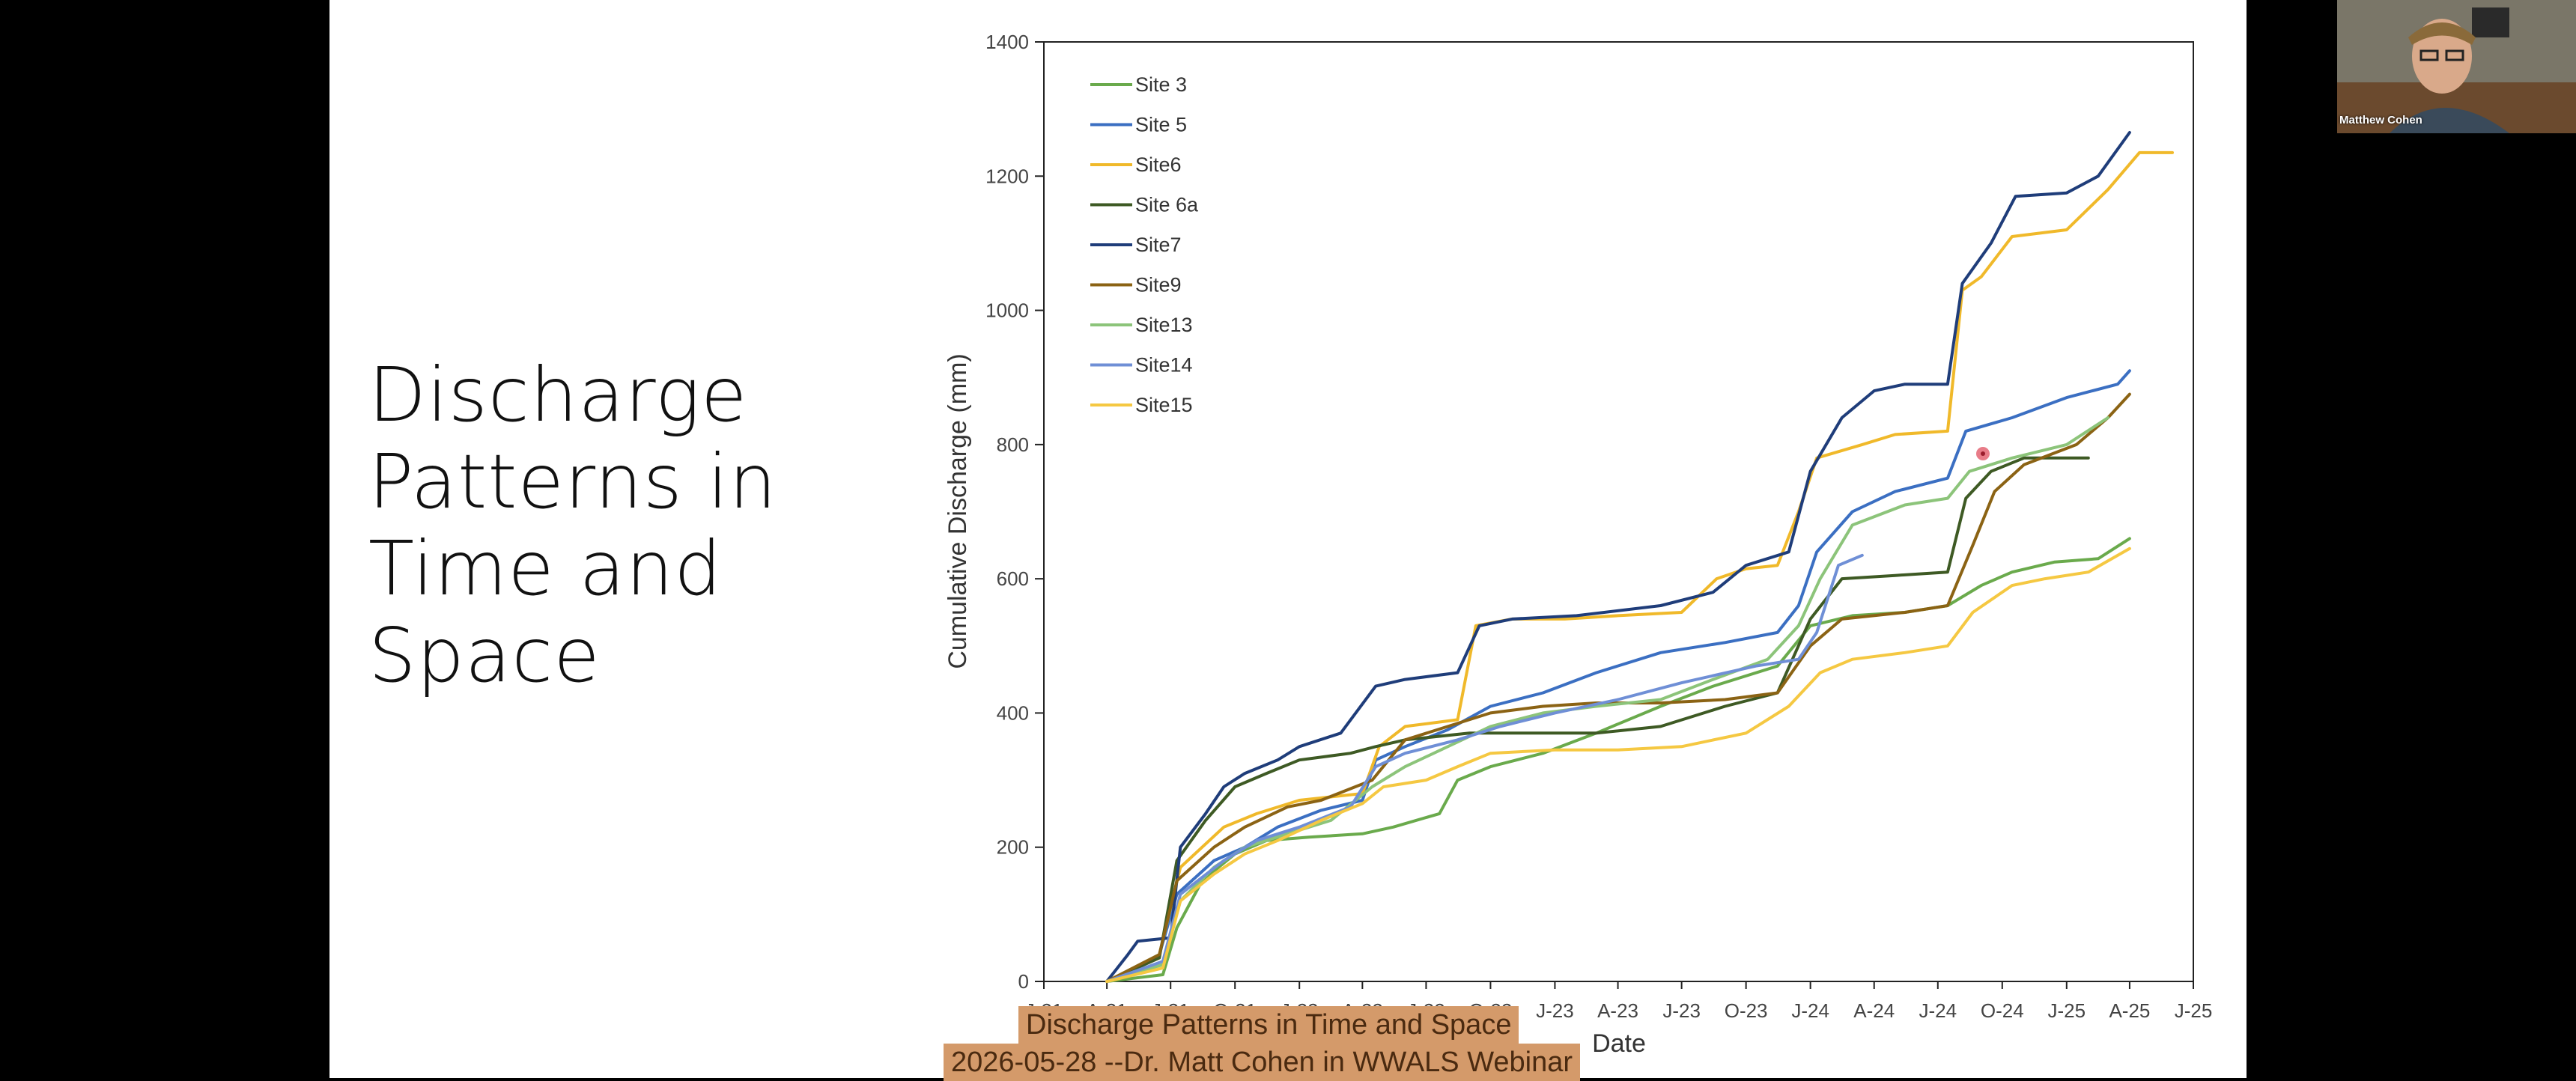 The width and height of the screenshot is (2576, 1081). Describe the element at coordinates (2380, 121) in the screenshot. I see `participant-name: Matthew Cohen` at that location.